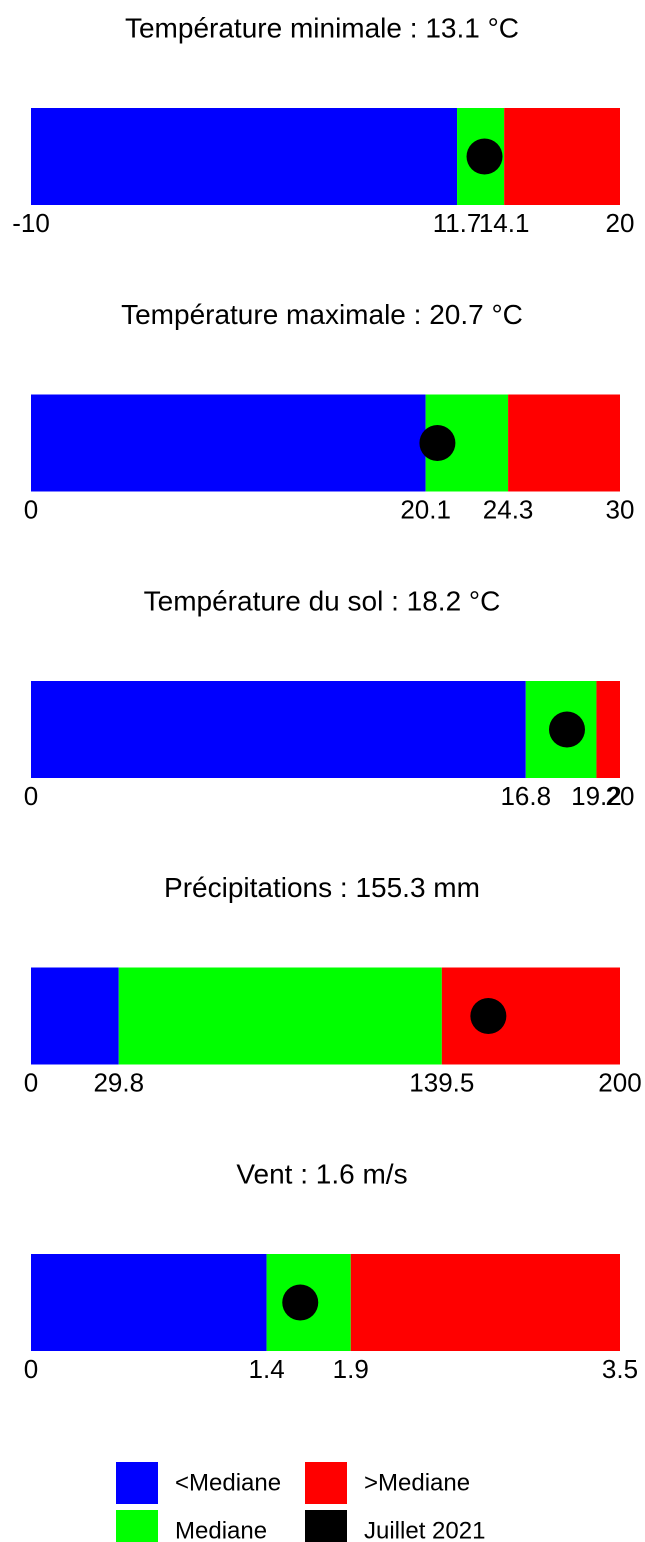 The width and height of the screenshot is (645, 1542). I want to click on x-tick-label: 14.1, so click(504, 223).